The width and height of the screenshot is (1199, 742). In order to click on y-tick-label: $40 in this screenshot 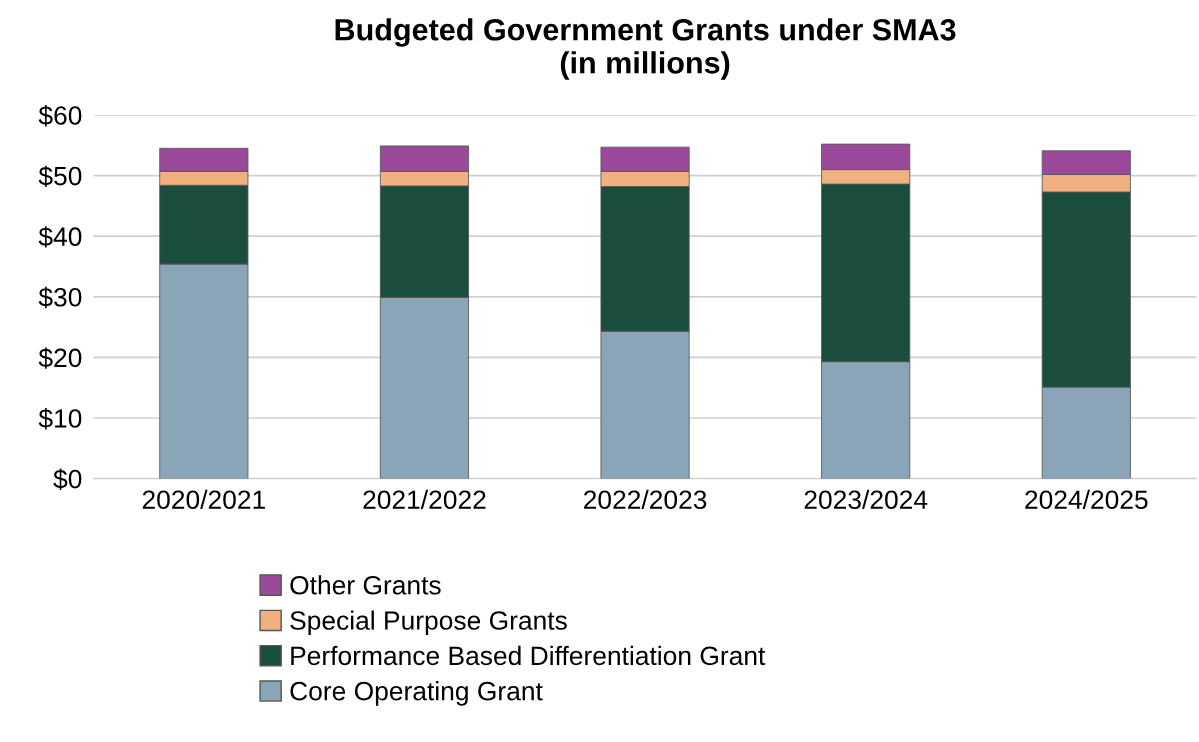, I will do `click(60, 237)`.